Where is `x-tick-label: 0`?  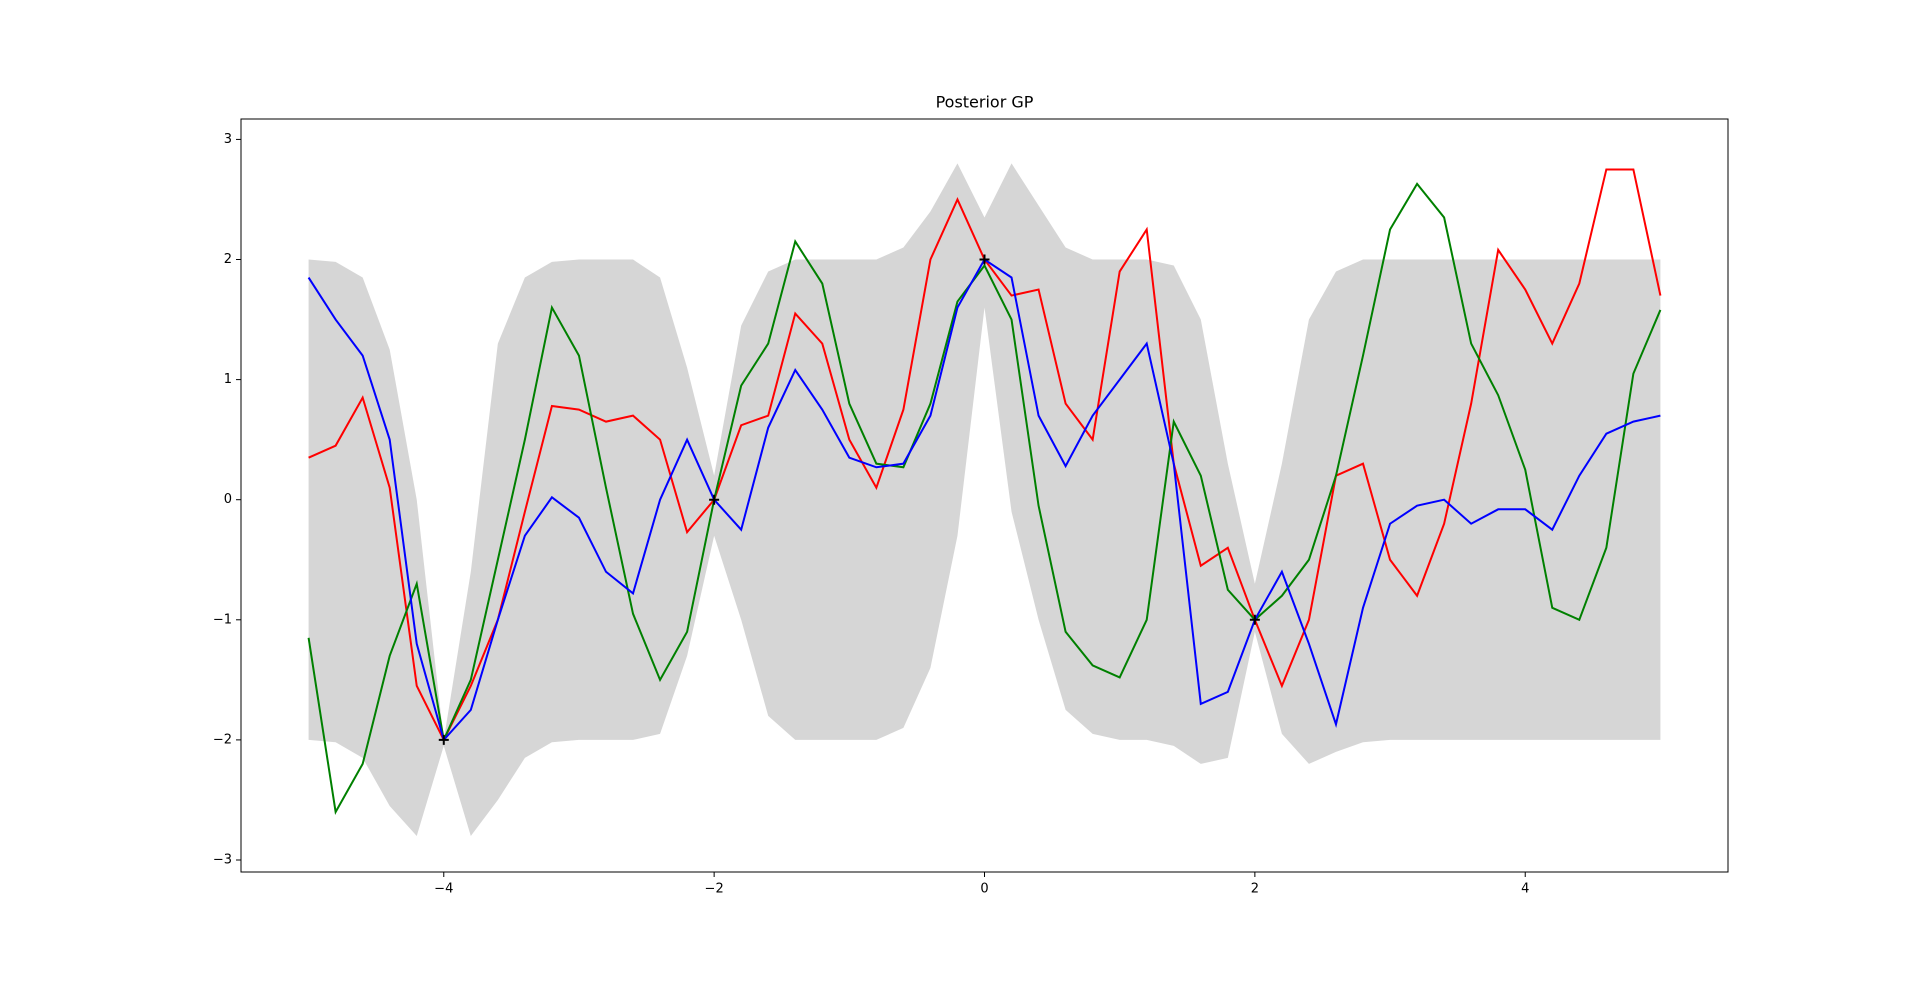 x-tick-label: 0 is located at coordinates (984, 889).